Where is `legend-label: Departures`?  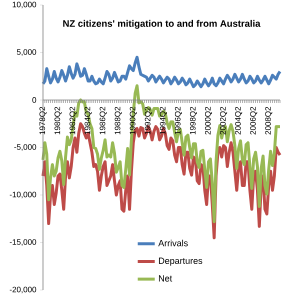
legend-label: Departures is located at coordinates (180, 262).